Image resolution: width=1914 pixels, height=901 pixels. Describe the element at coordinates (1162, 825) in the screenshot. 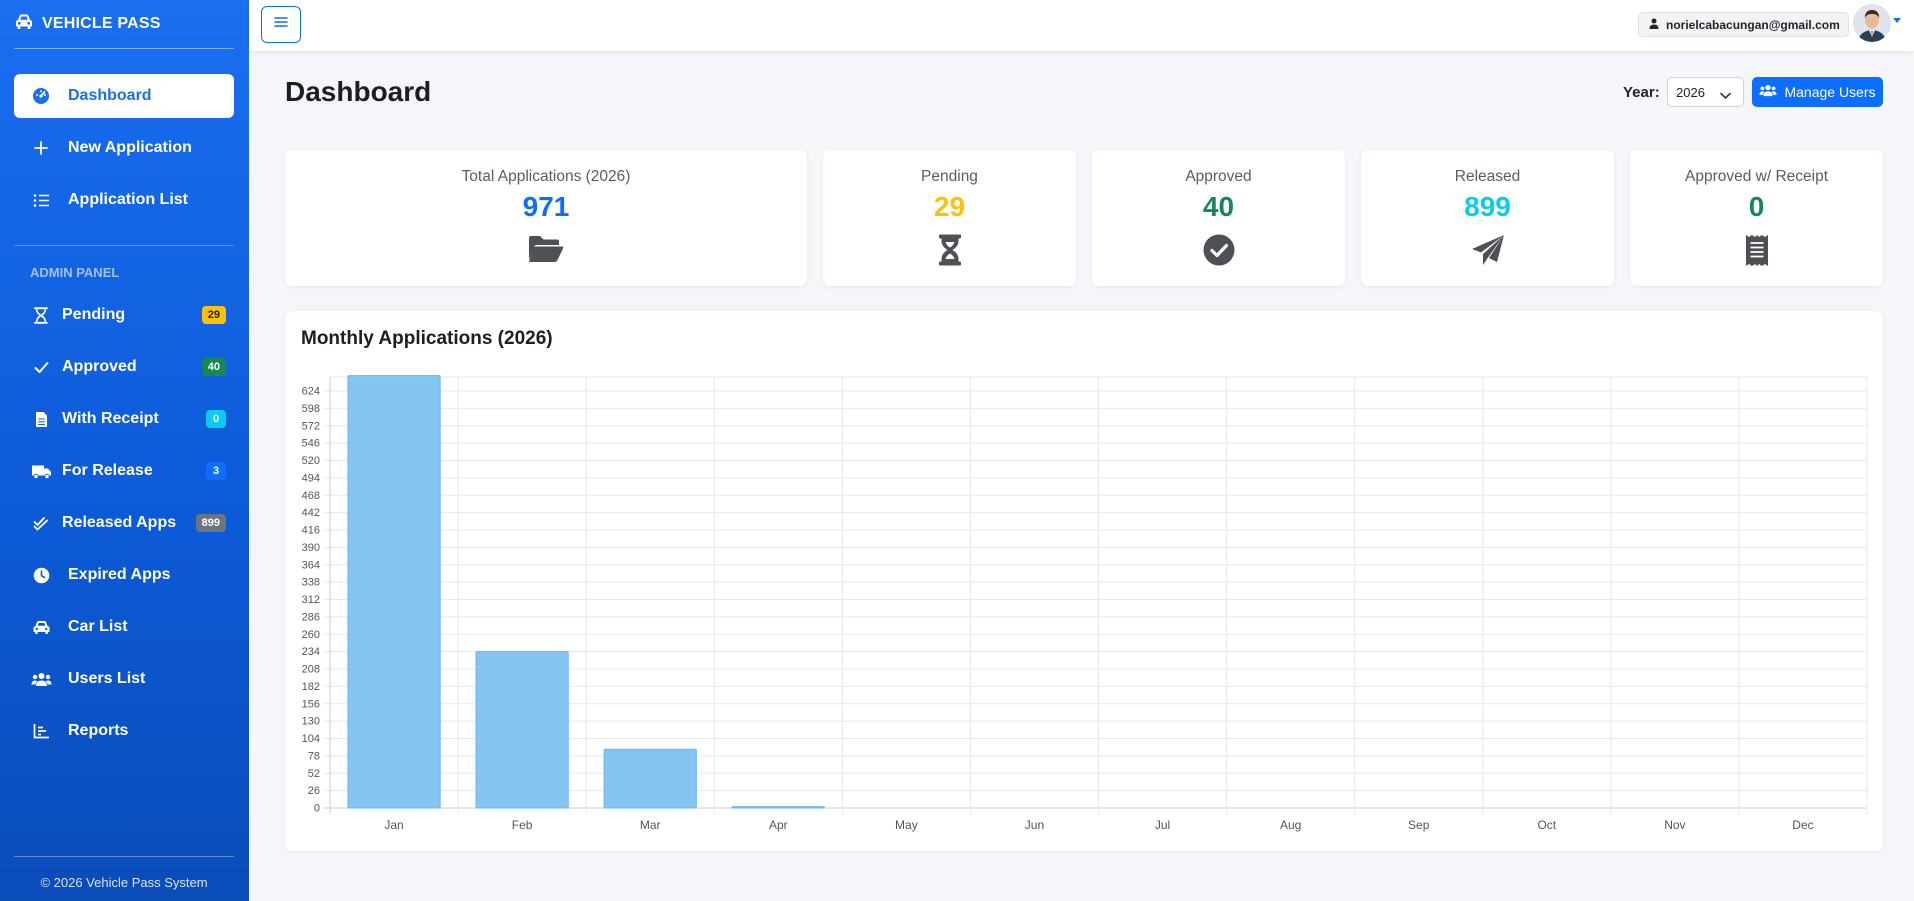

I see `x-tick-label: Jul` at that location.